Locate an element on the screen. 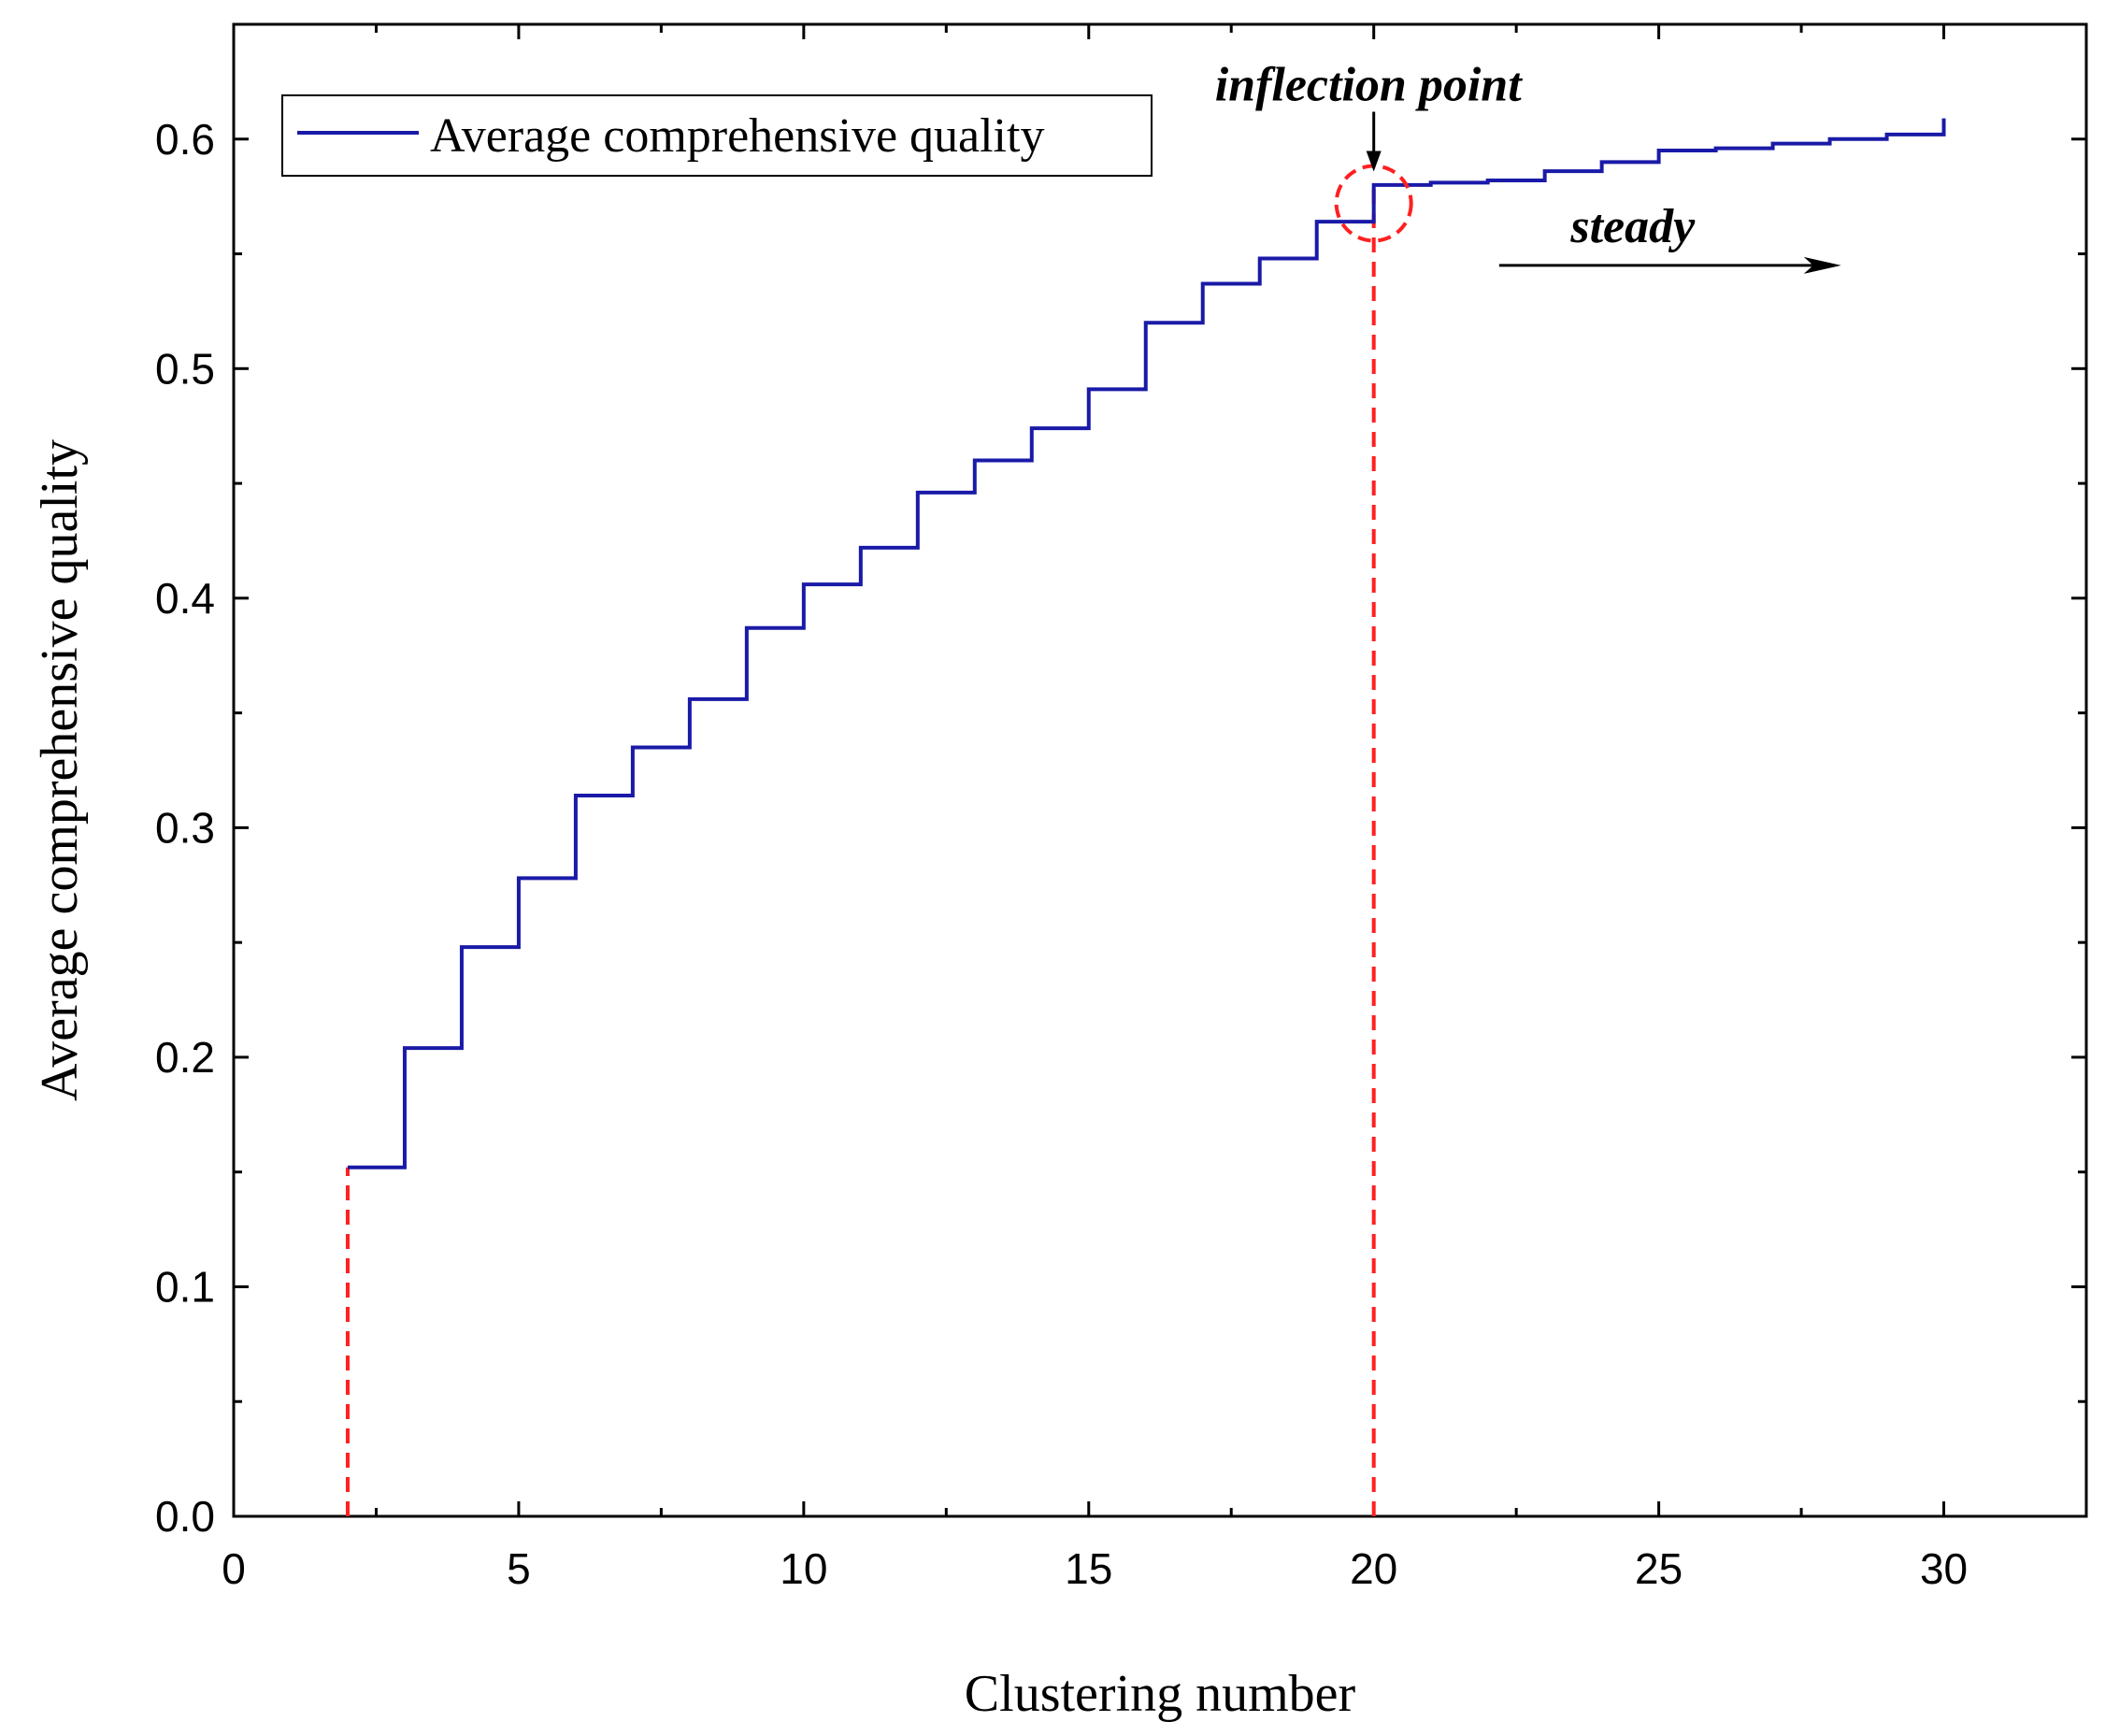 Image resolution: width=2105 pixels, height=1736 pixels. x-tick-label: 0 is located at coordinates (234, 1568).